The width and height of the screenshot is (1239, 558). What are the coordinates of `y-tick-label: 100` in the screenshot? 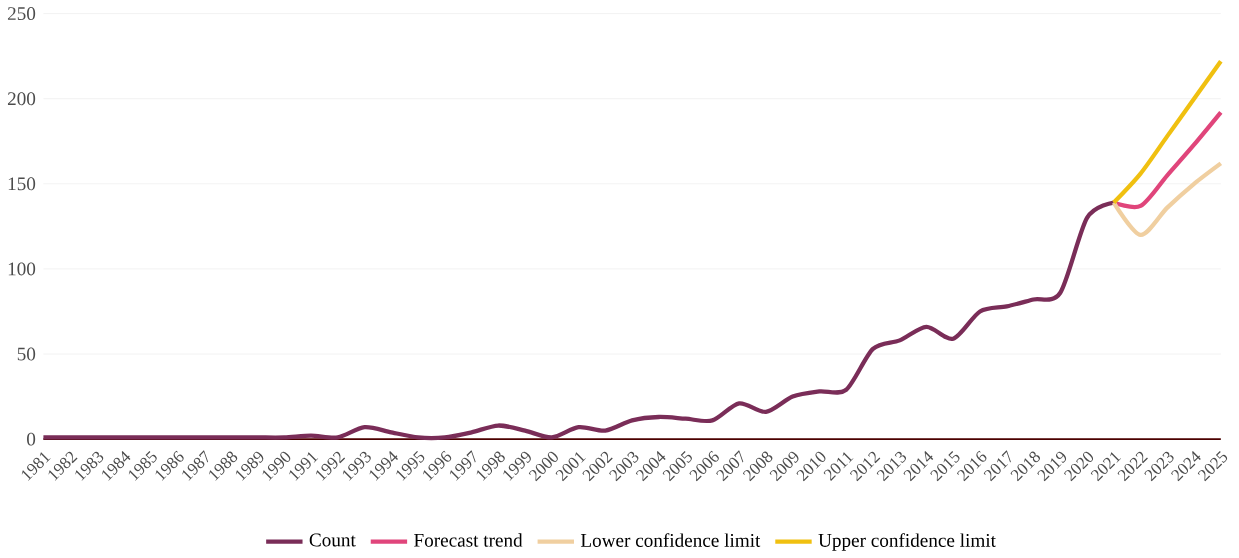 It's located at (22, 269).